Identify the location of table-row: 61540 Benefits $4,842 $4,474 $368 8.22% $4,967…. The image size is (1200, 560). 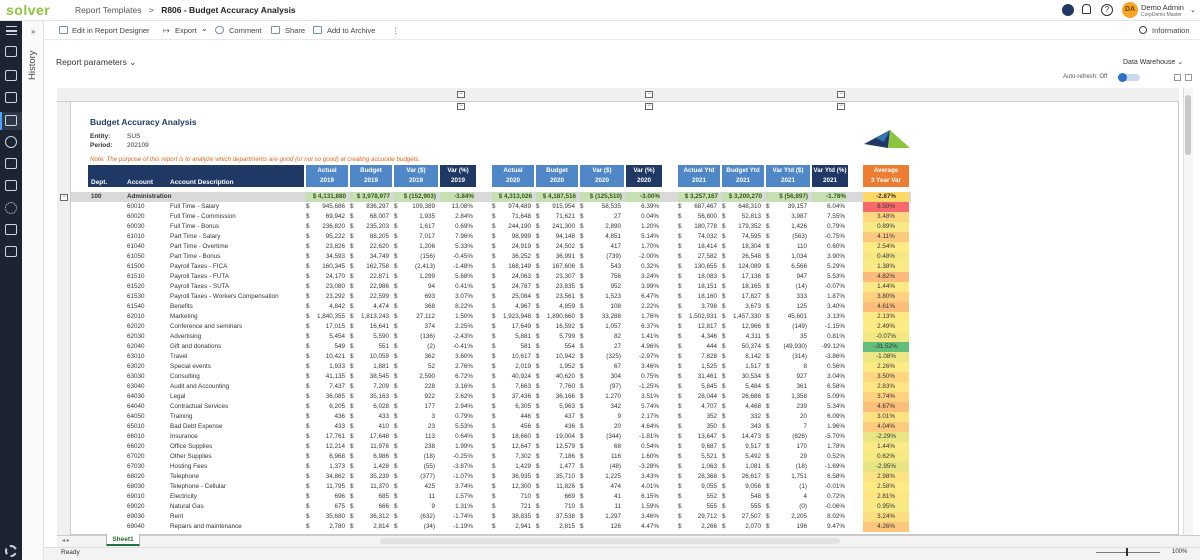
(491, 307).